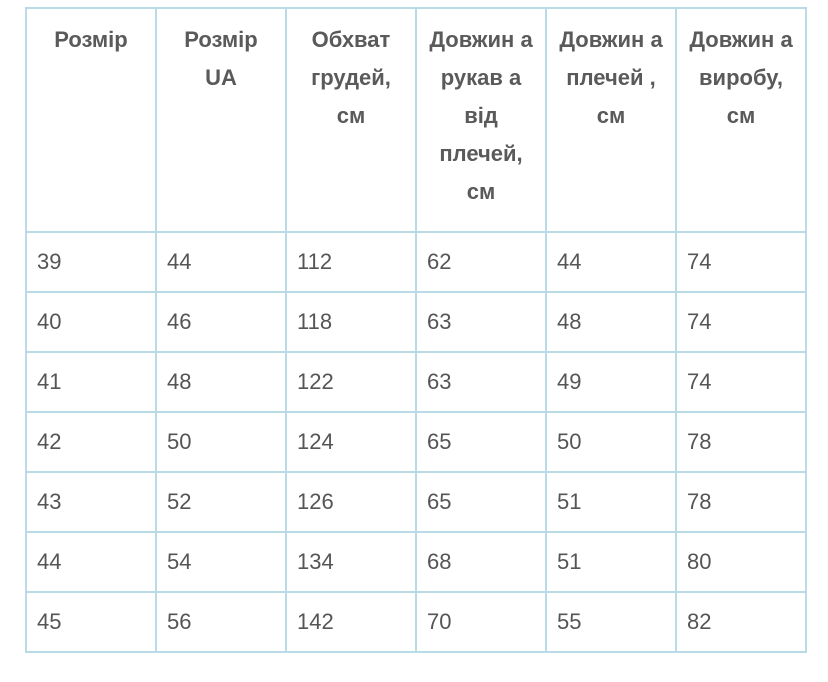 The width and height of the screenshot is (828, 682). What do you see at coordinates (481, 120) in the screenshot?
I see `header-sleeve-length: Довжин а рукав а від плечей, см` at bounding box center [481, 120].